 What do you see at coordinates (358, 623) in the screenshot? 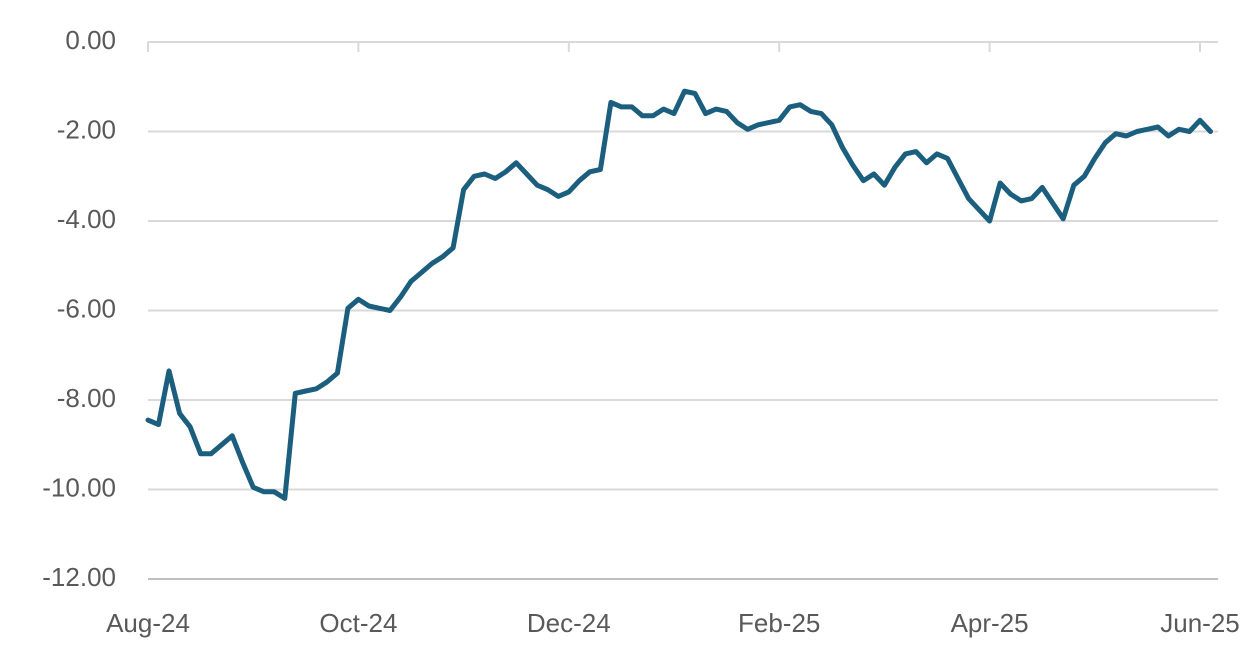
I see `x-tick-label: Oct-24` at bounding box center [358, 623].